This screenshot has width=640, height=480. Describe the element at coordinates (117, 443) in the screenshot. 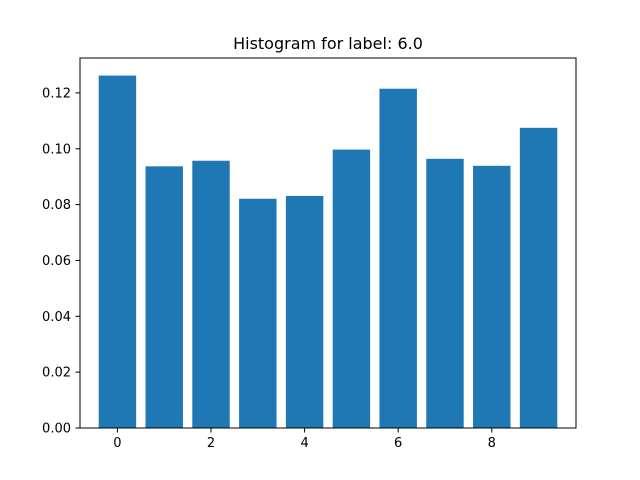

I see `x-tick-label: 0` at that location.